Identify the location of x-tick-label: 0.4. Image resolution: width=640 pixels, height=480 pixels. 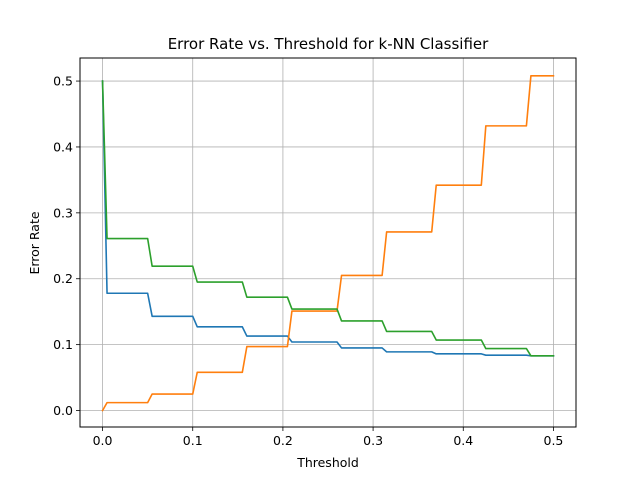
(463, 440).